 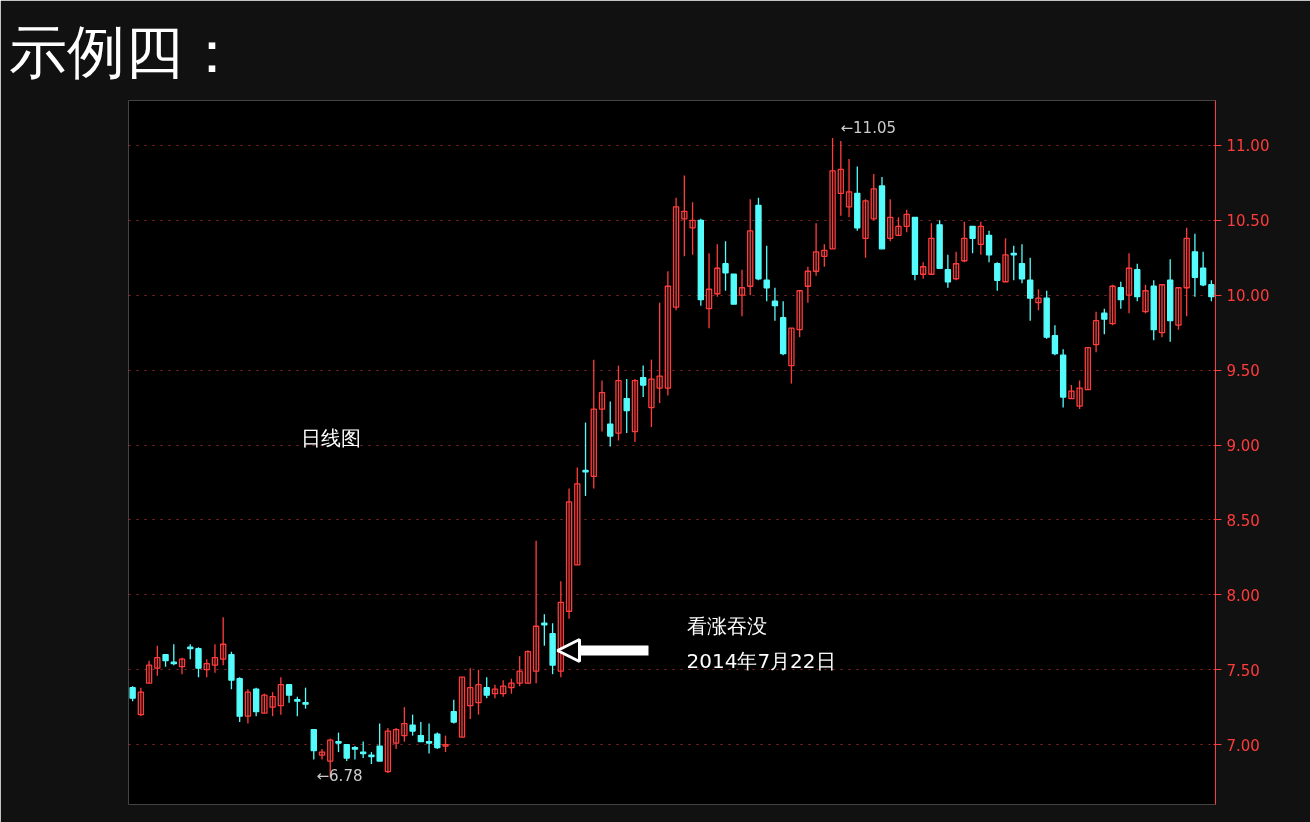 What do you see at coordinates (124, 51) in the screenshot?
I see `chart-title: 示例四：` at bounding box center [124, 51].